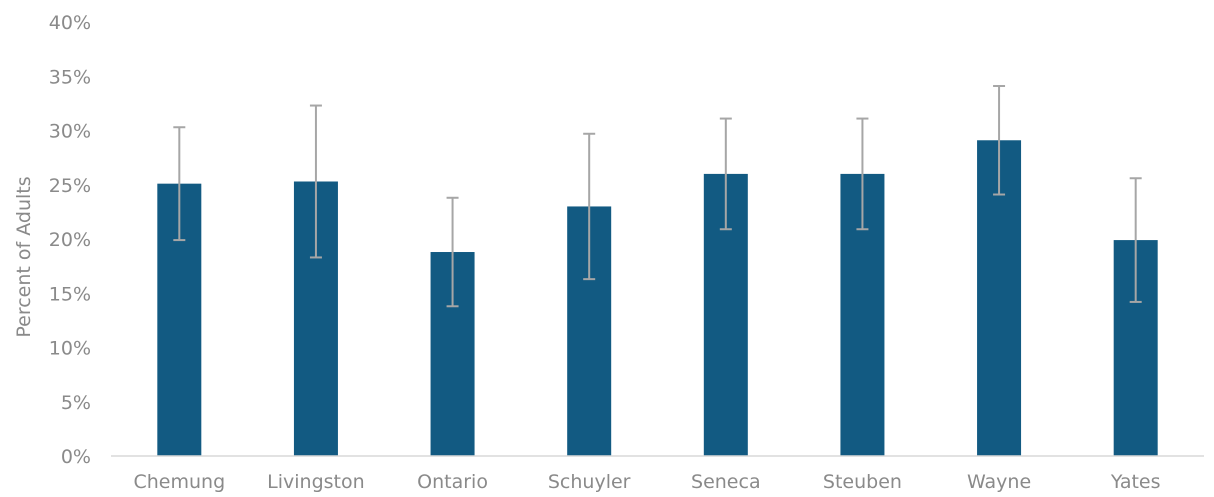 The width and height of the screenshot is (1214, 497). Describe the element at coordinates (452, 482) in the screenshot. I see `x-tick-label: Ontario` at that location.